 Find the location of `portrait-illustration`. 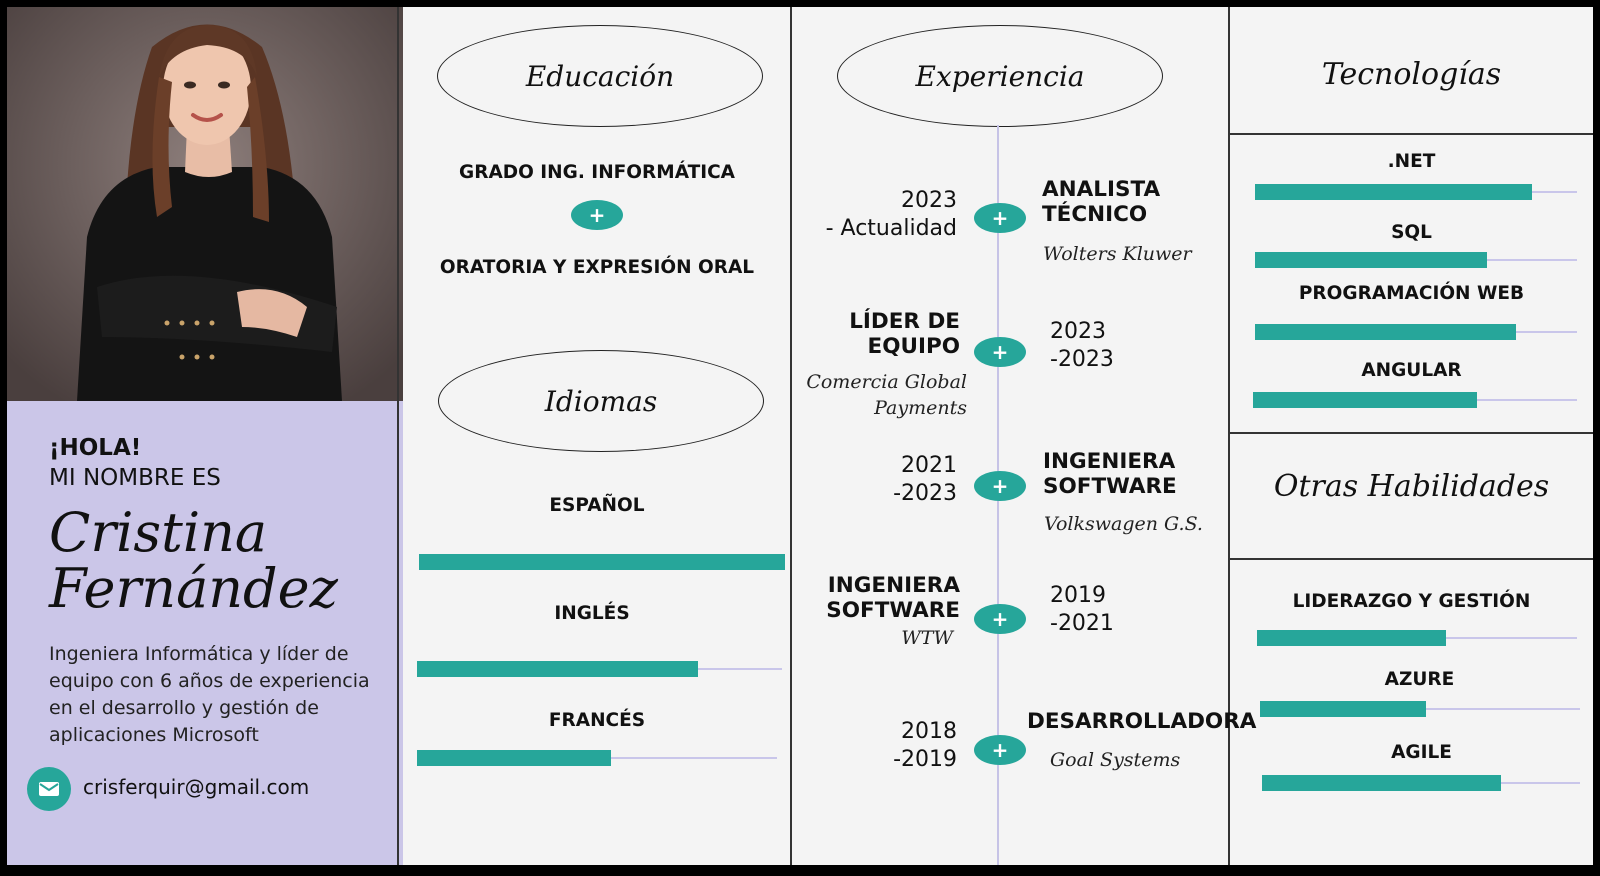

portrait-illustration is located at coordinates (205, 204).